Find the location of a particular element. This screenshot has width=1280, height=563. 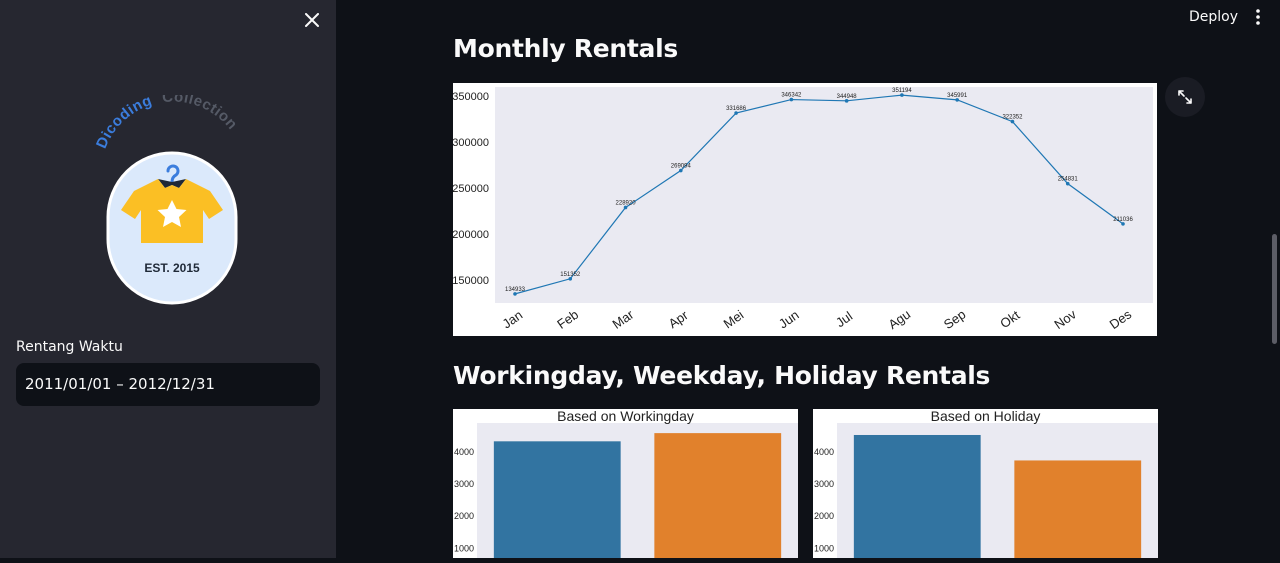

chart-title: Based on Holiday is located at coordinates (986, 416).